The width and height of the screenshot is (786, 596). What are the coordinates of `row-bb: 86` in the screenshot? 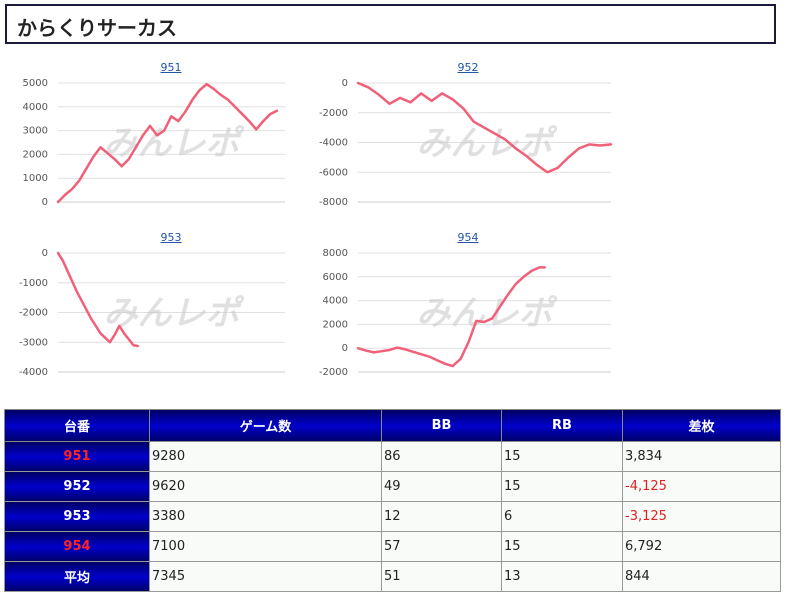 It's located at (441, 456).